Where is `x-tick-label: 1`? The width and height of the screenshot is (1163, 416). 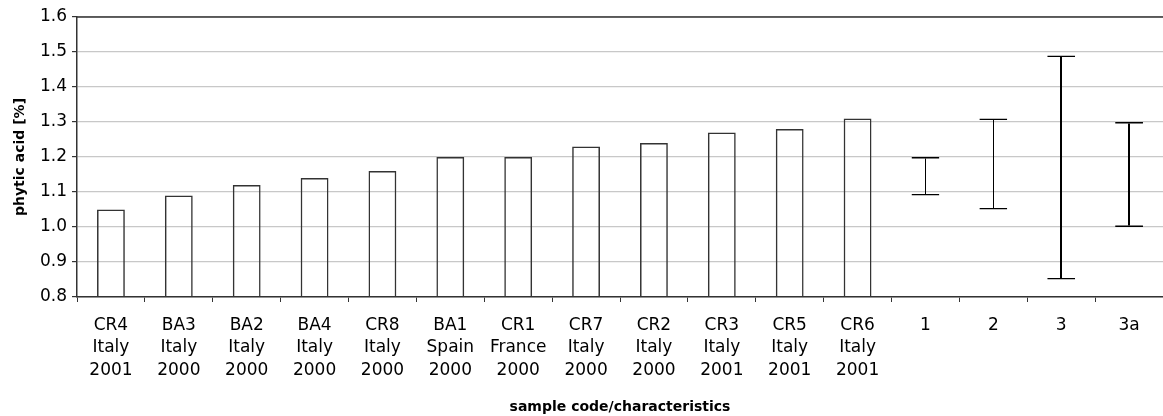 x-tick-label: 1 is located at coordinates (925, 323).